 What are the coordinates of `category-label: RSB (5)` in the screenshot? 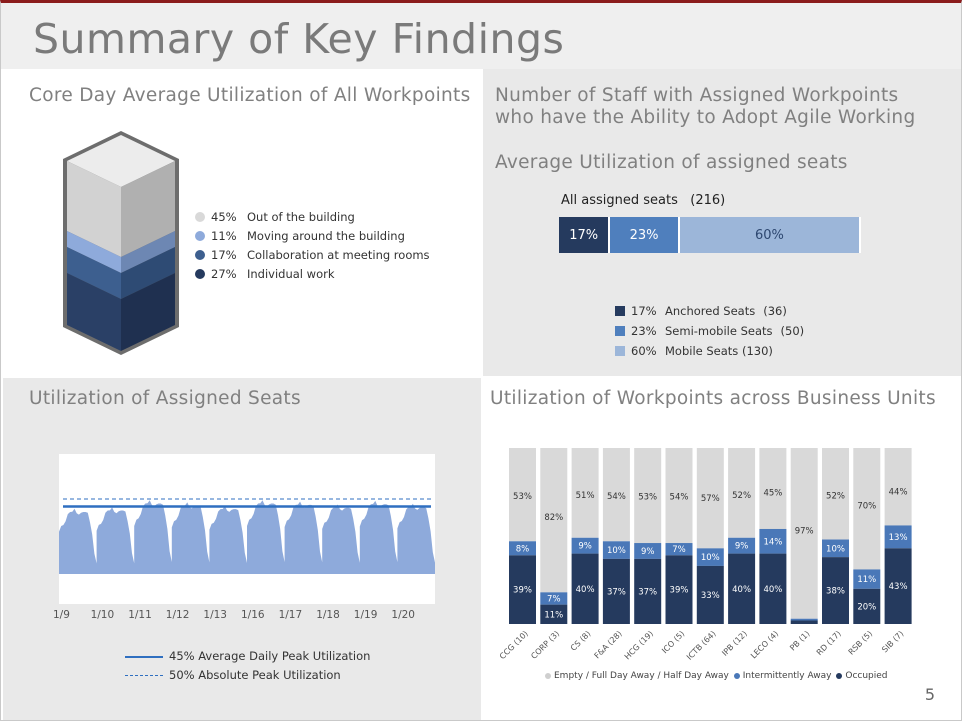 It's located at (861, 643).